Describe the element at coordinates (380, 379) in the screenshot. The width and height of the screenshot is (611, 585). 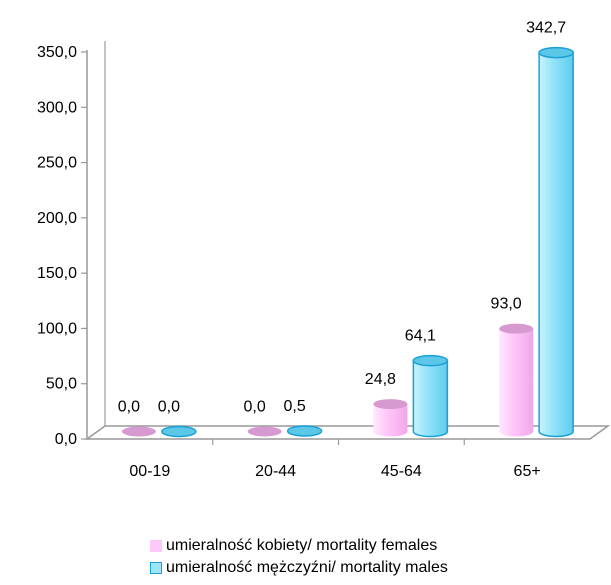
I see `data-label: 24,8` at that location.